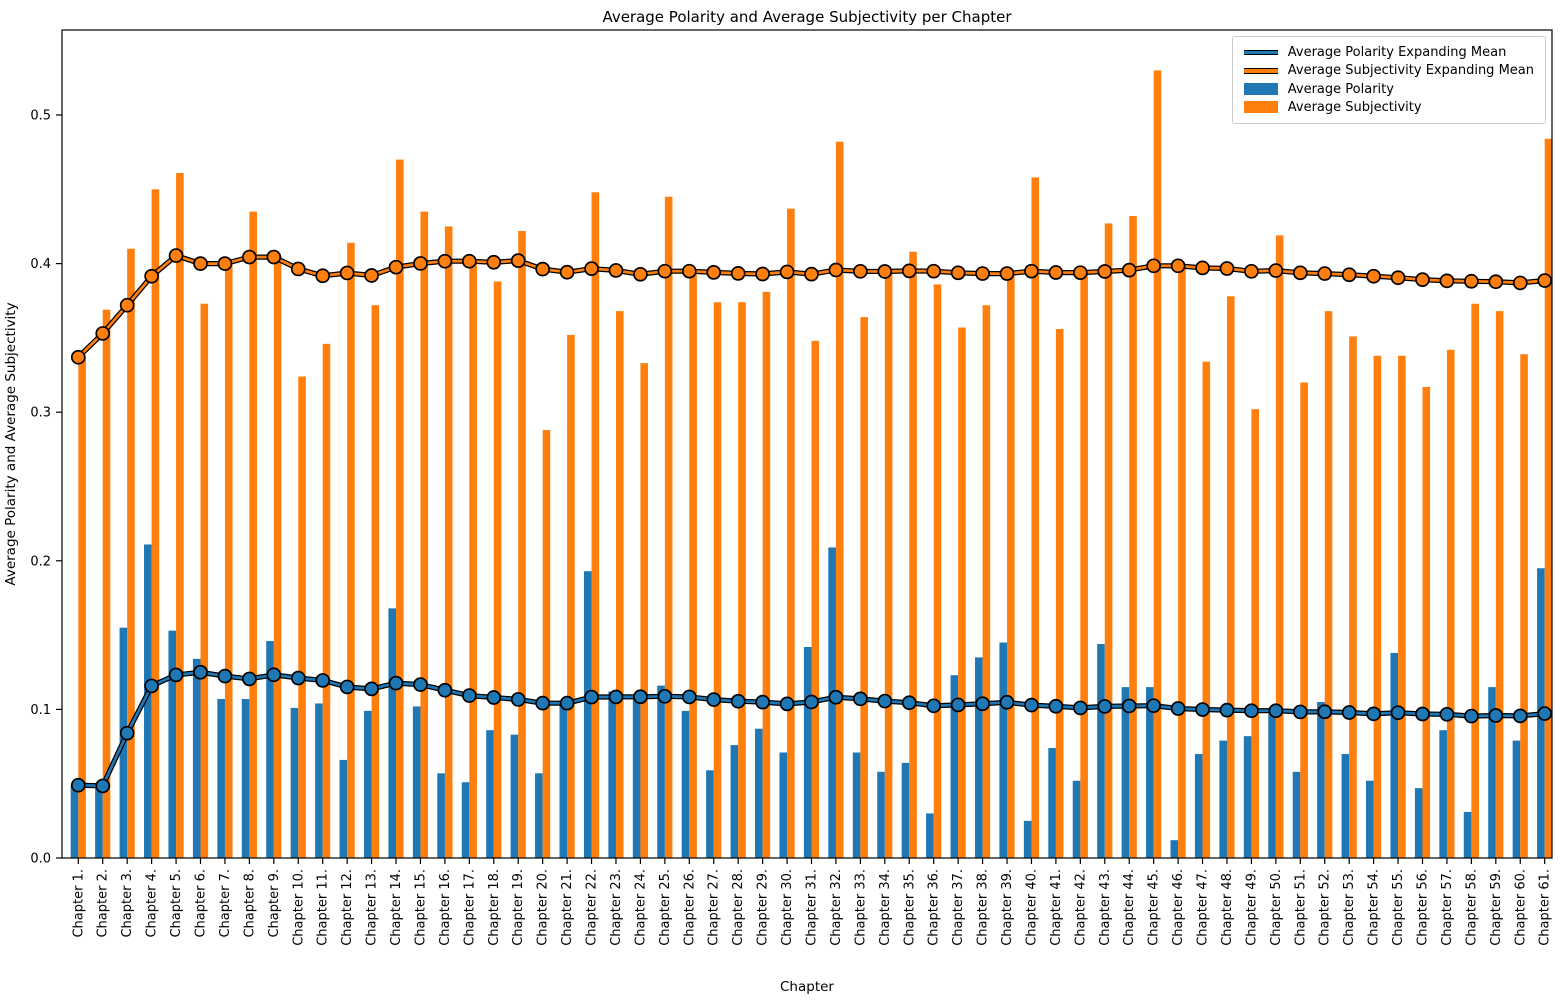  Describe the element at coordinates (298, 907) in the screenshot. I see `x-tick-label: Chapter 10.` at that location.